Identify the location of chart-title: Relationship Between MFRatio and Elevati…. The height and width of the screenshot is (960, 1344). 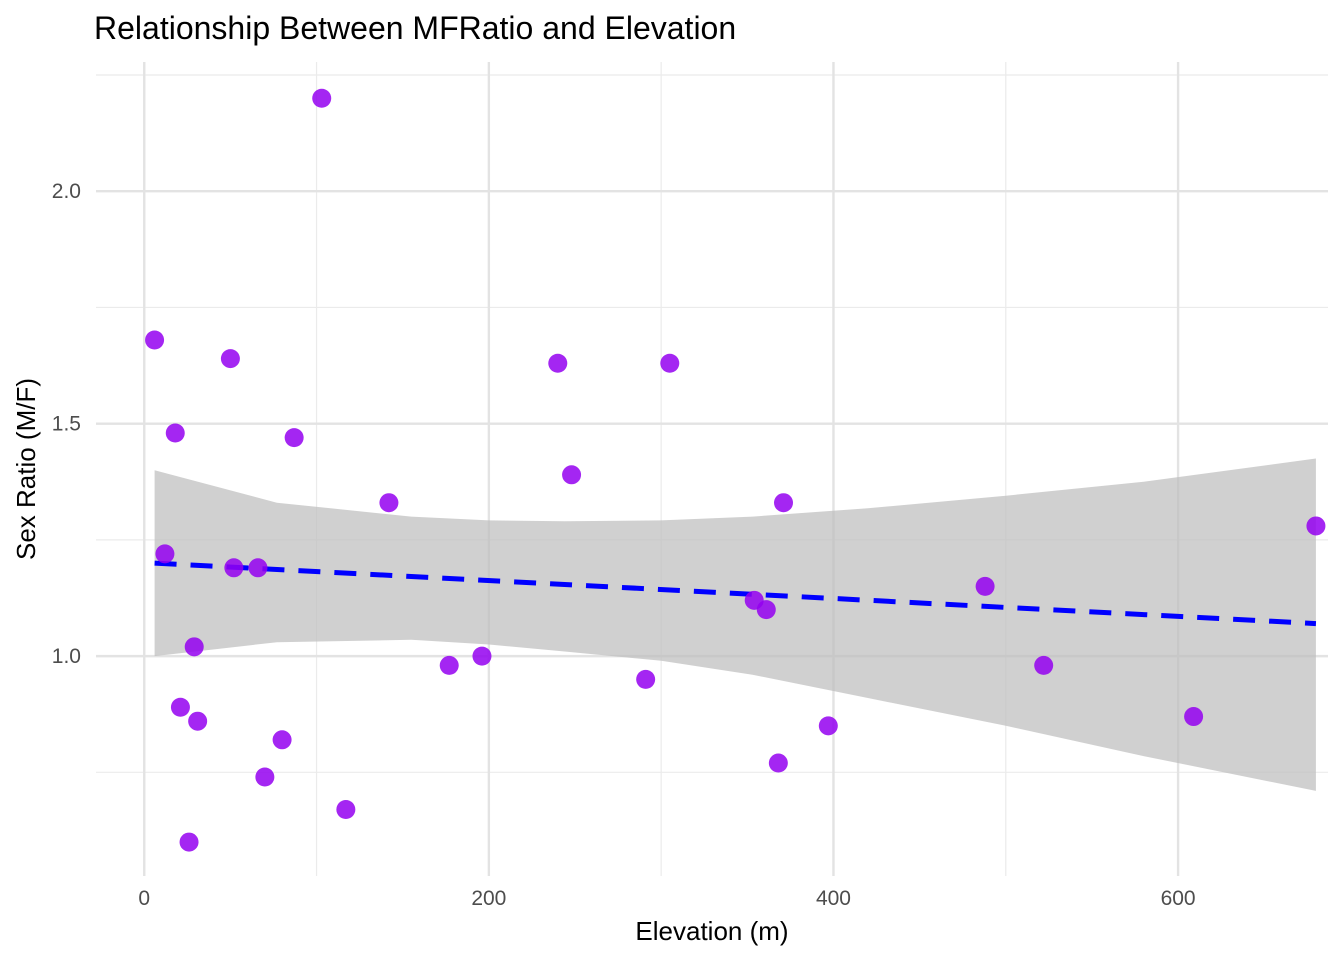
(415, 28).